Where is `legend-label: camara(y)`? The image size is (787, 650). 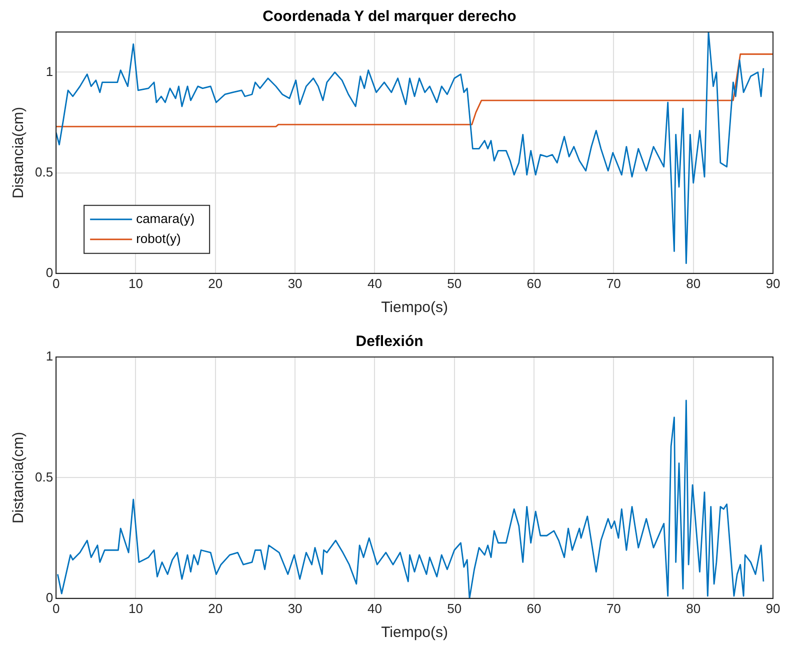 legend-label: camara(y) is located at coordinates (165, 218).